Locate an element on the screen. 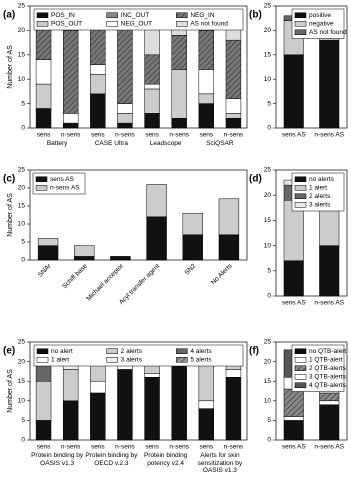  legend-label: 2 QTB-alerts is located at coordinates (328, 368).